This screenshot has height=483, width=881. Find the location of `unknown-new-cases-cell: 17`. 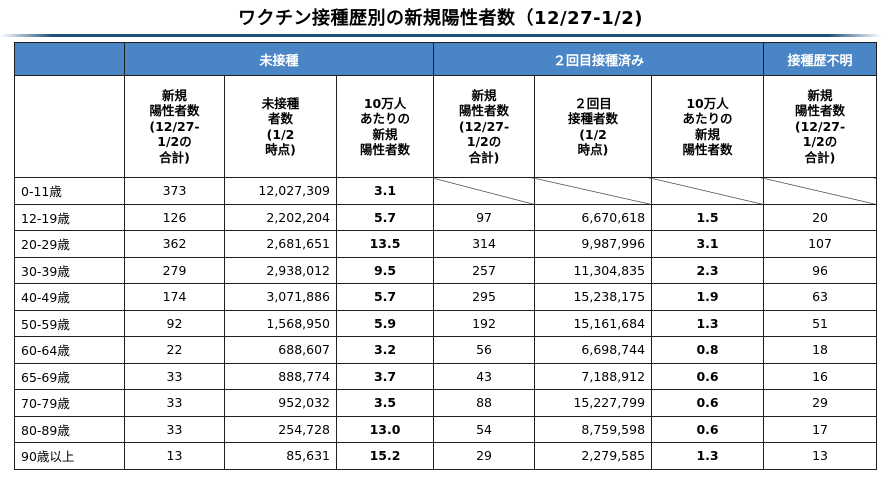

unknown-new-cases-cell: 17 is located at coordinates (820, 429).